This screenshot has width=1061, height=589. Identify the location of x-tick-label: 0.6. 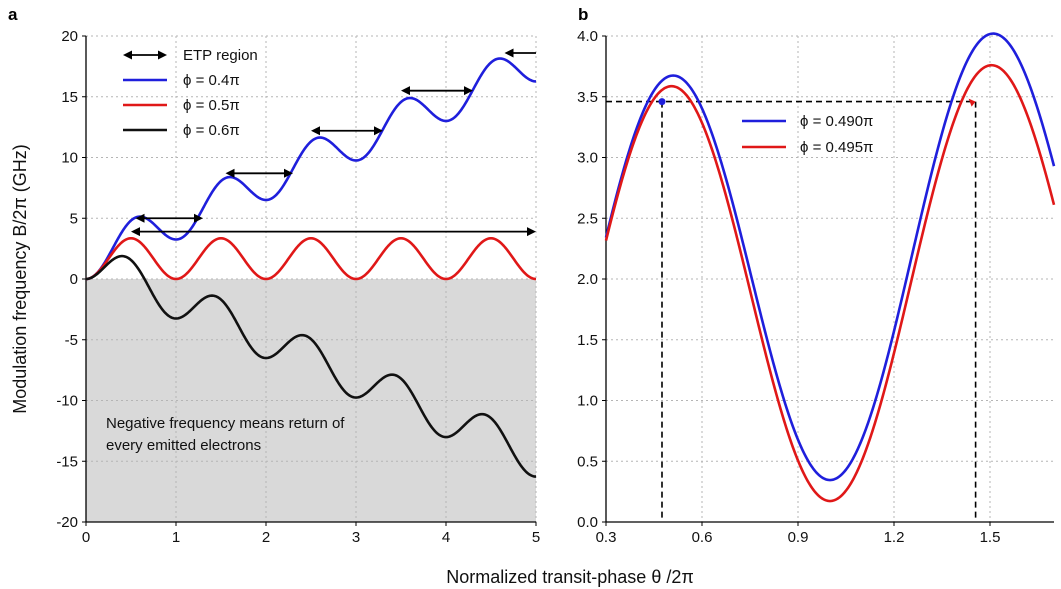
(702, 537).